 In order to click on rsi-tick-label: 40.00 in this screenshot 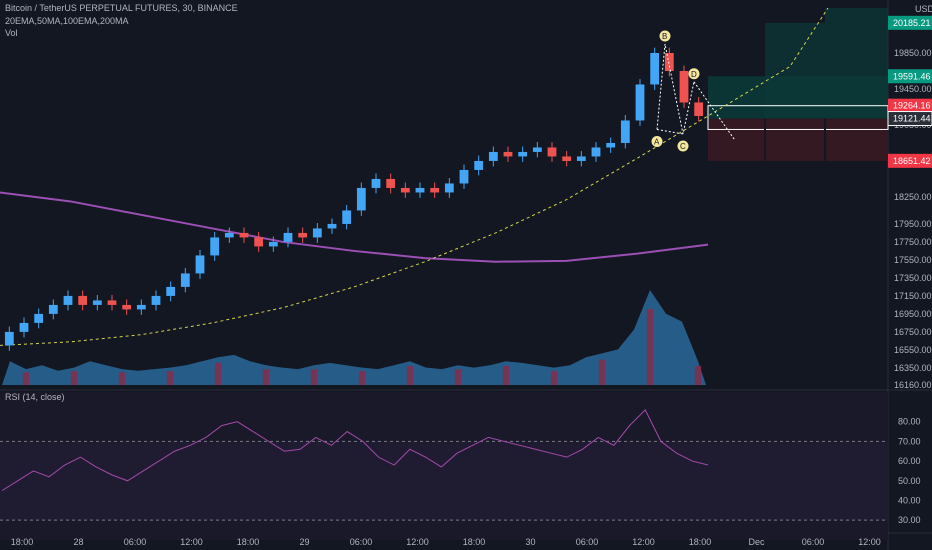, I will do `click(909, 500)`.